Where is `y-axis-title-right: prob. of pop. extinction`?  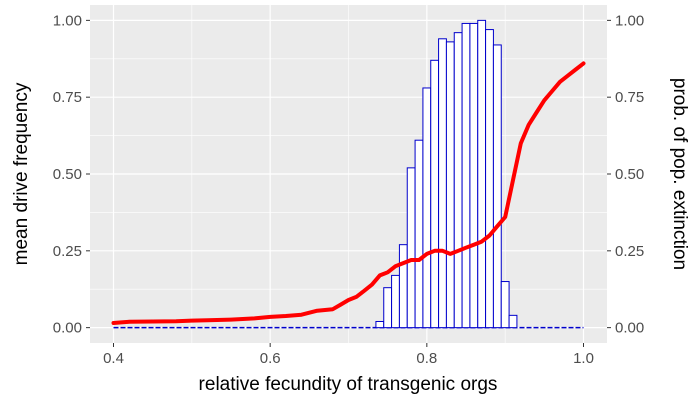
y-axis-title-right: prob. of pop. extinction is located at coordinates (679, 174).